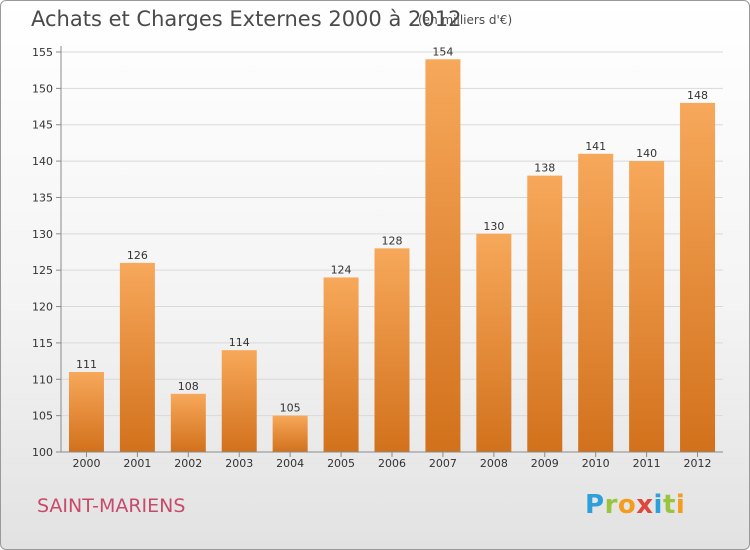 The width and height of the screenshot is (750, 550). Describe the element at coordinates (86, 364) in the screenshot. I see `bar-value-label: 111` at that location.